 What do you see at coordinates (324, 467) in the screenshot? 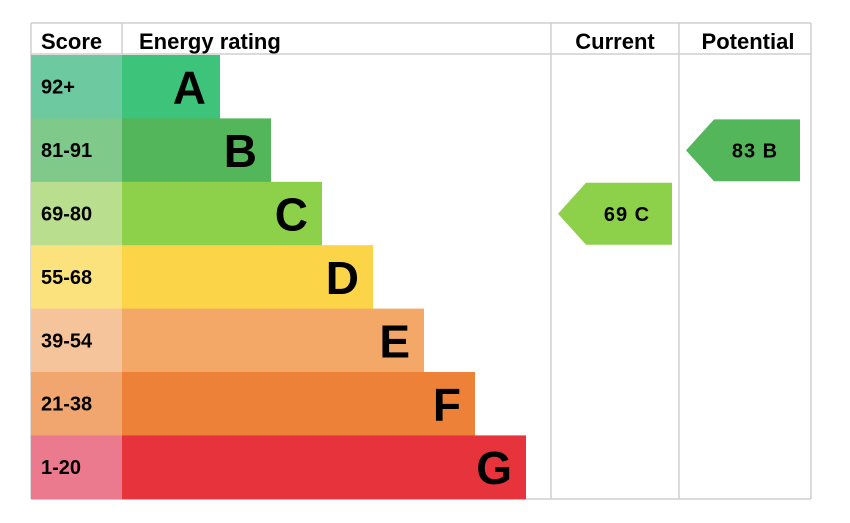
I see `band-bar-g` at bounding box center [324, 467].